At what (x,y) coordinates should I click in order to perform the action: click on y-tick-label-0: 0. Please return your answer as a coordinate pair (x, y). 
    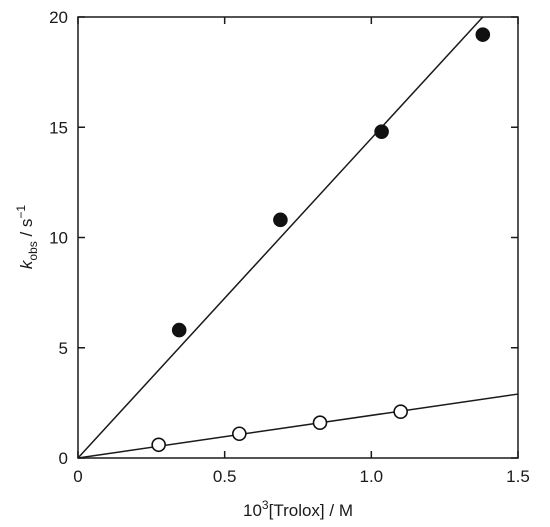
    Looking at the image, I should click on (63, 458).